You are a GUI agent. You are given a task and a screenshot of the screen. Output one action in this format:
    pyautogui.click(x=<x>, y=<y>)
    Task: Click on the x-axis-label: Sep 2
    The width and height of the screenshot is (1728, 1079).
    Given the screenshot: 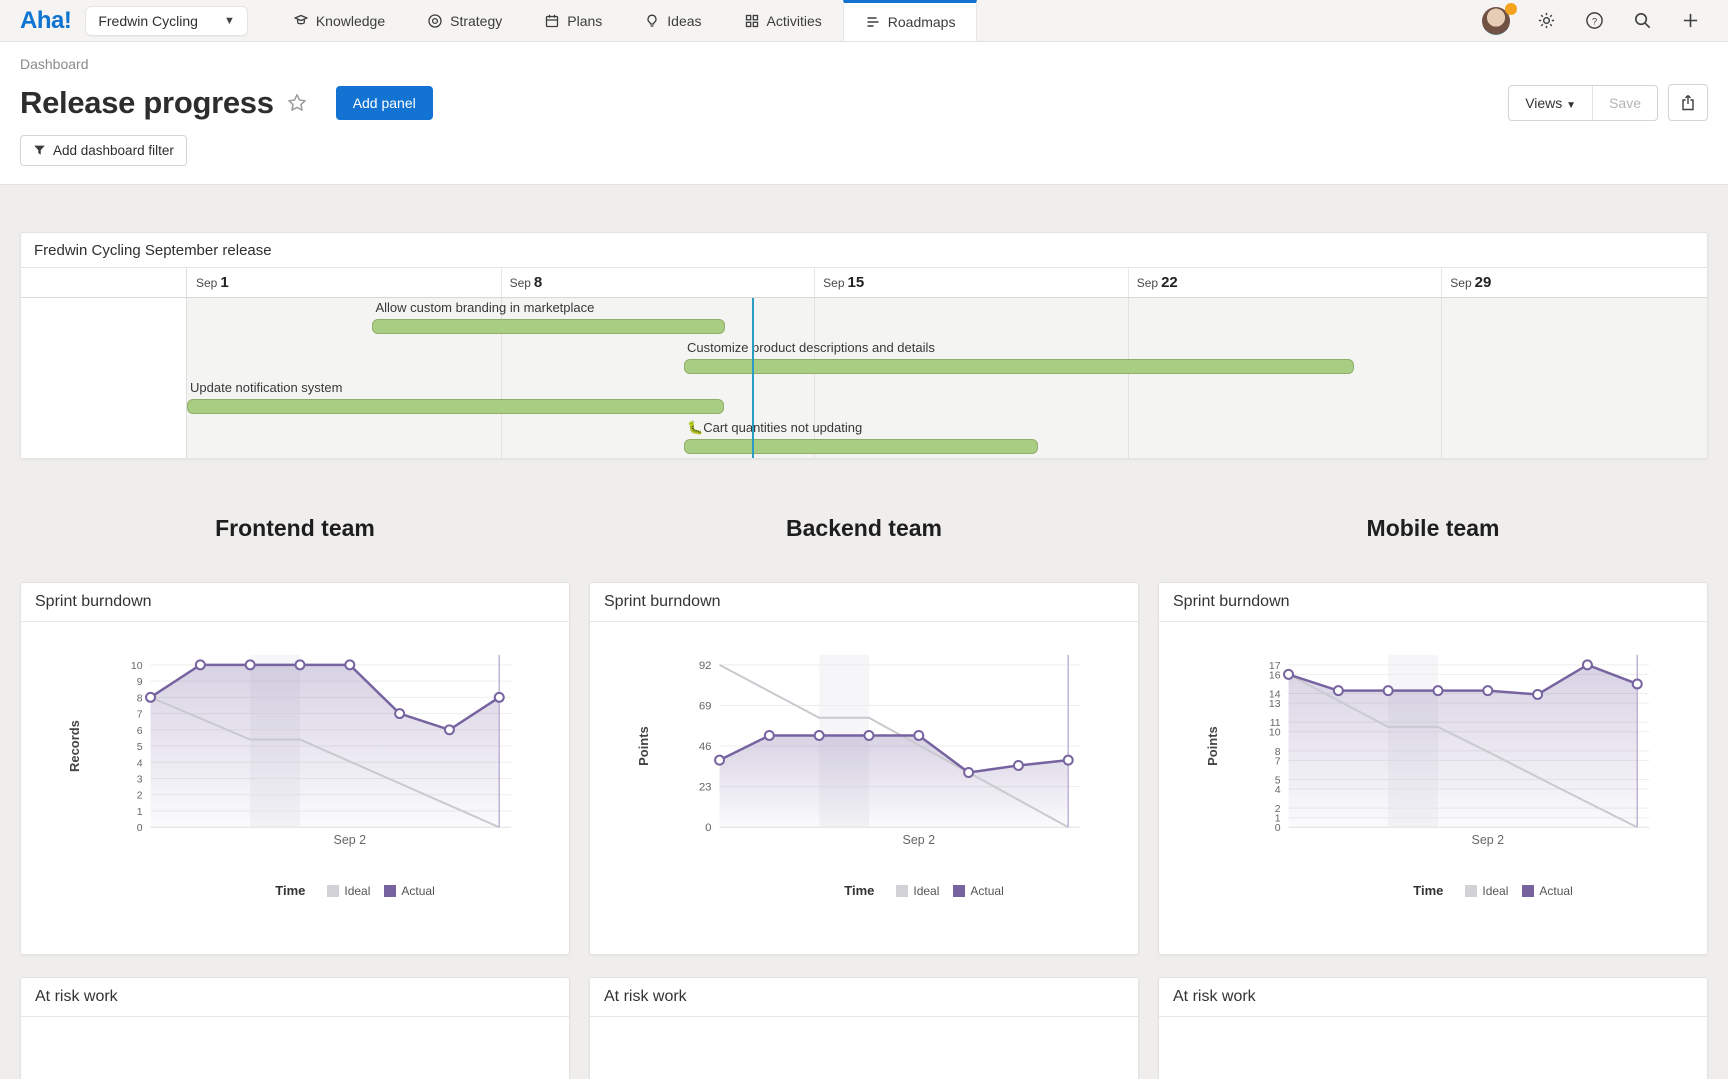 What is the action you would take?
    pyautogui.click(x=919, y=840)
    